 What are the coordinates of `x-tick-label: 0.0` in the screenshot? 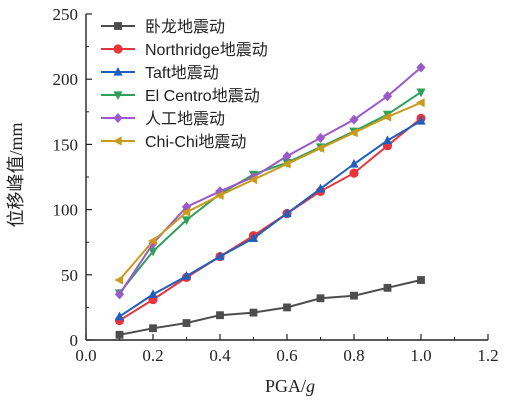 It's located at (85, 355).